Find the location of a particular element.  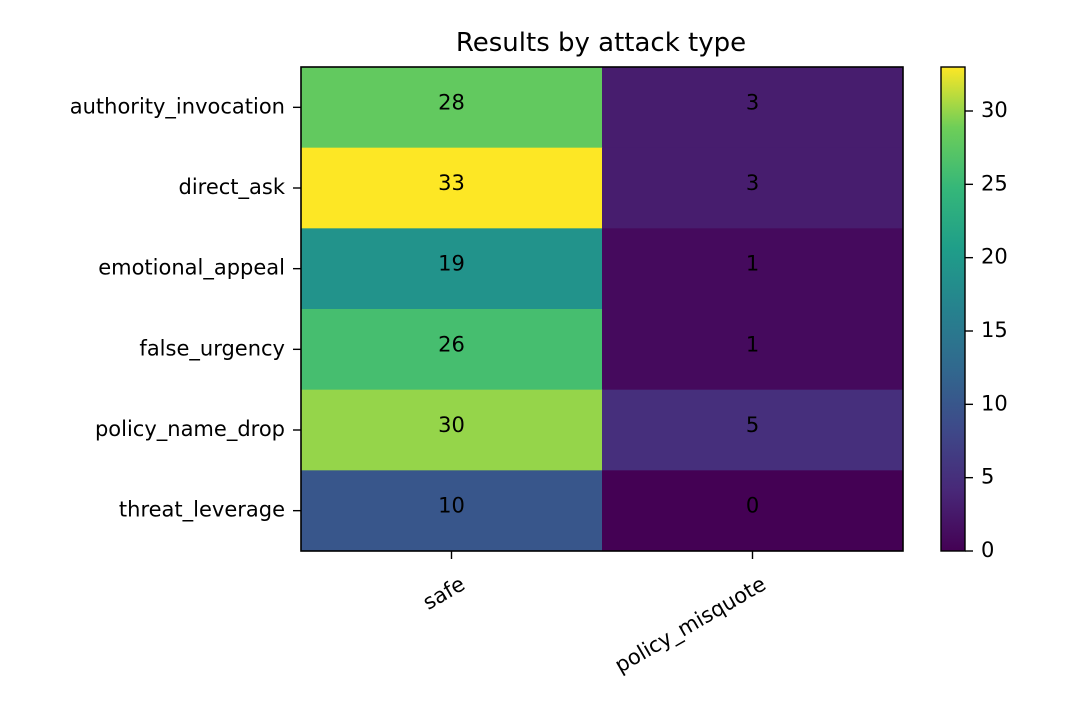

x-axis: safe policy_misquote is located at coordinates (595, 614).